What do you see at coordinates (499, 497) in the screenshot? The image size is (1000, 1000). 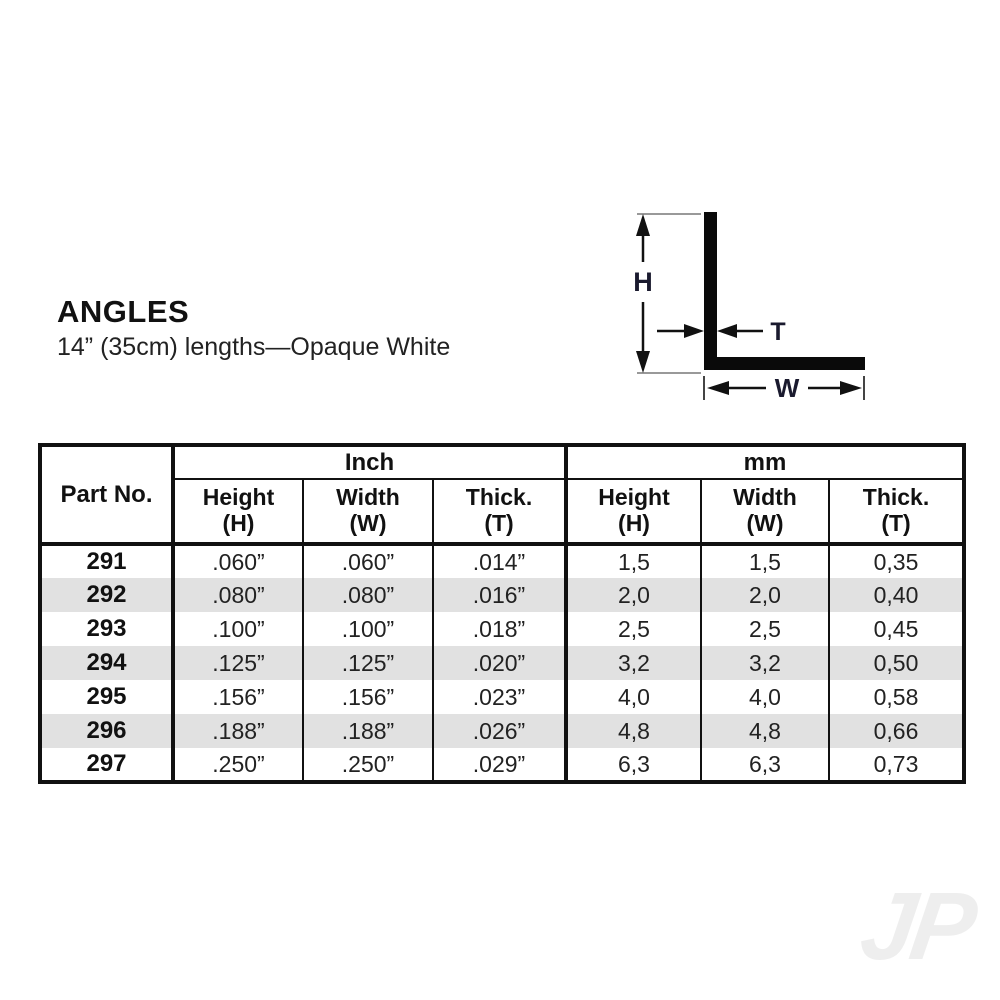 I see `inch-thick-line1: Thick.` at bounding box center [499, 497].